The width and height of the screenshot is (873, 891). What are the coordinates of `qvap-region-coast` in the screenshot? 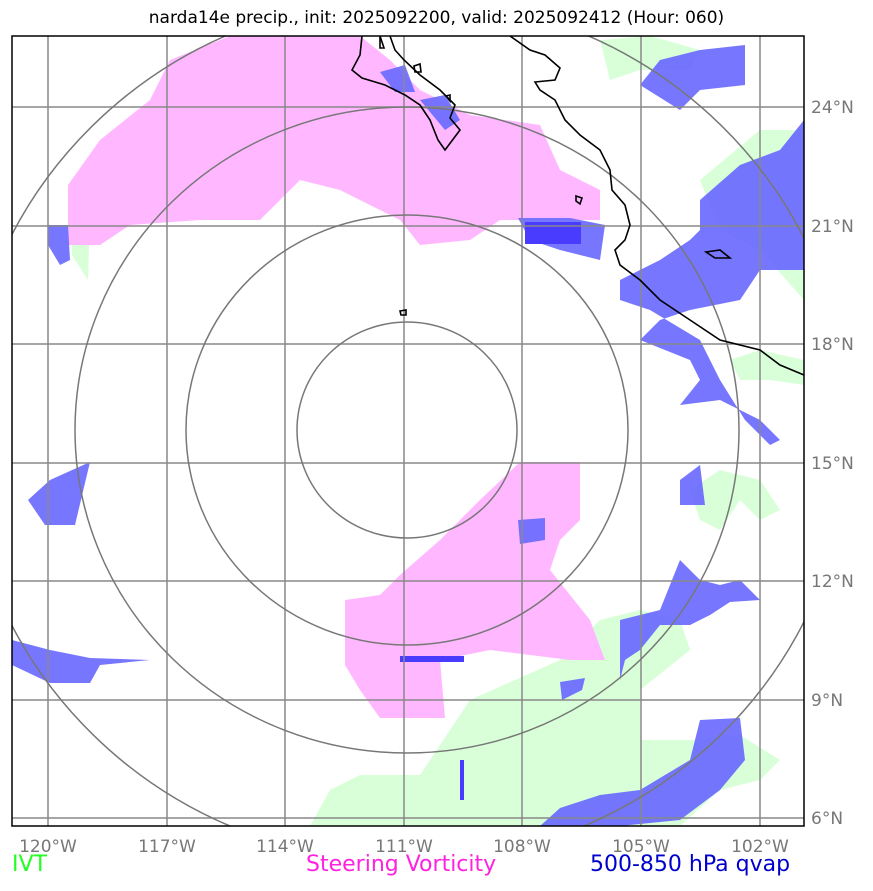 It's located at (712, 282).